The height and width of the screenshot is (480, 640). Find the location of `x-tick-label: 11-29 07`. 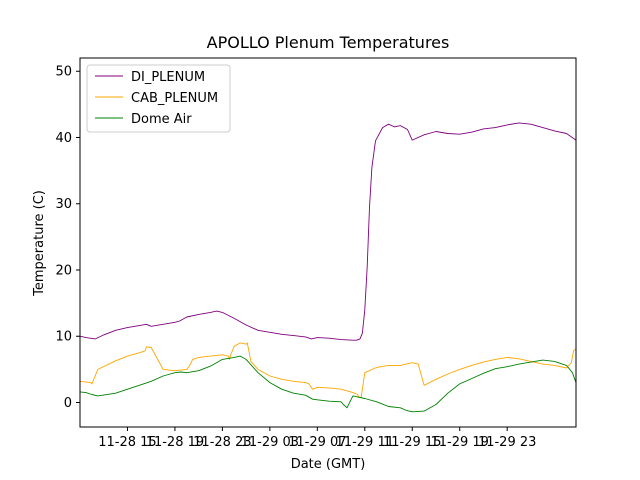

x-tick-label: 11-29 07 is located at coordinates (317, 442).